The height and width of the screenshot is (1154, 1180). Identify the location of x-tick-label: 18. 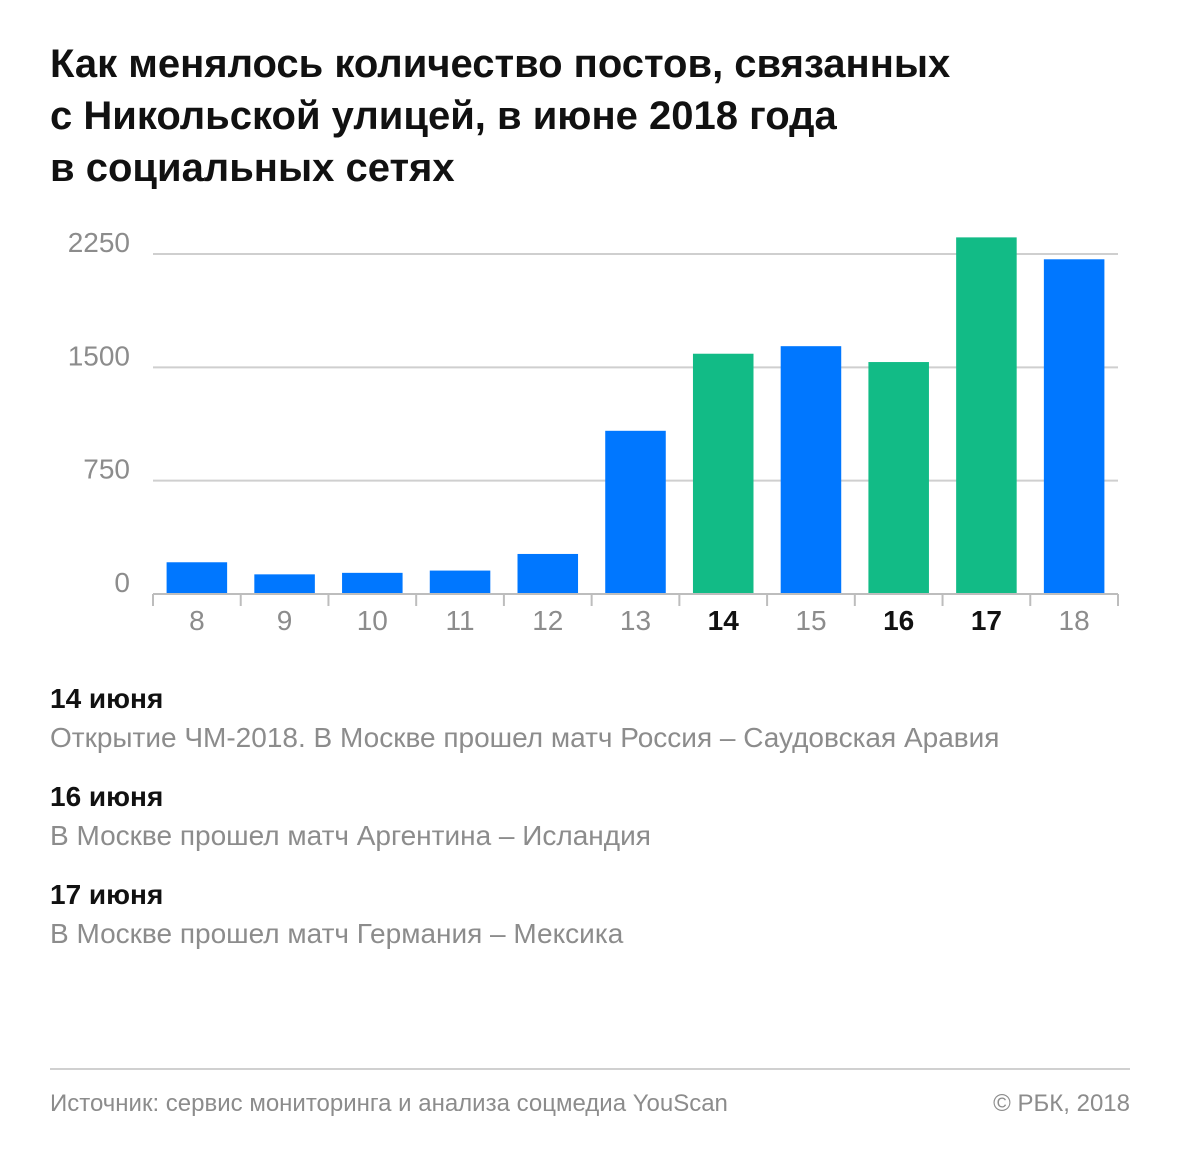
(1074, 620).